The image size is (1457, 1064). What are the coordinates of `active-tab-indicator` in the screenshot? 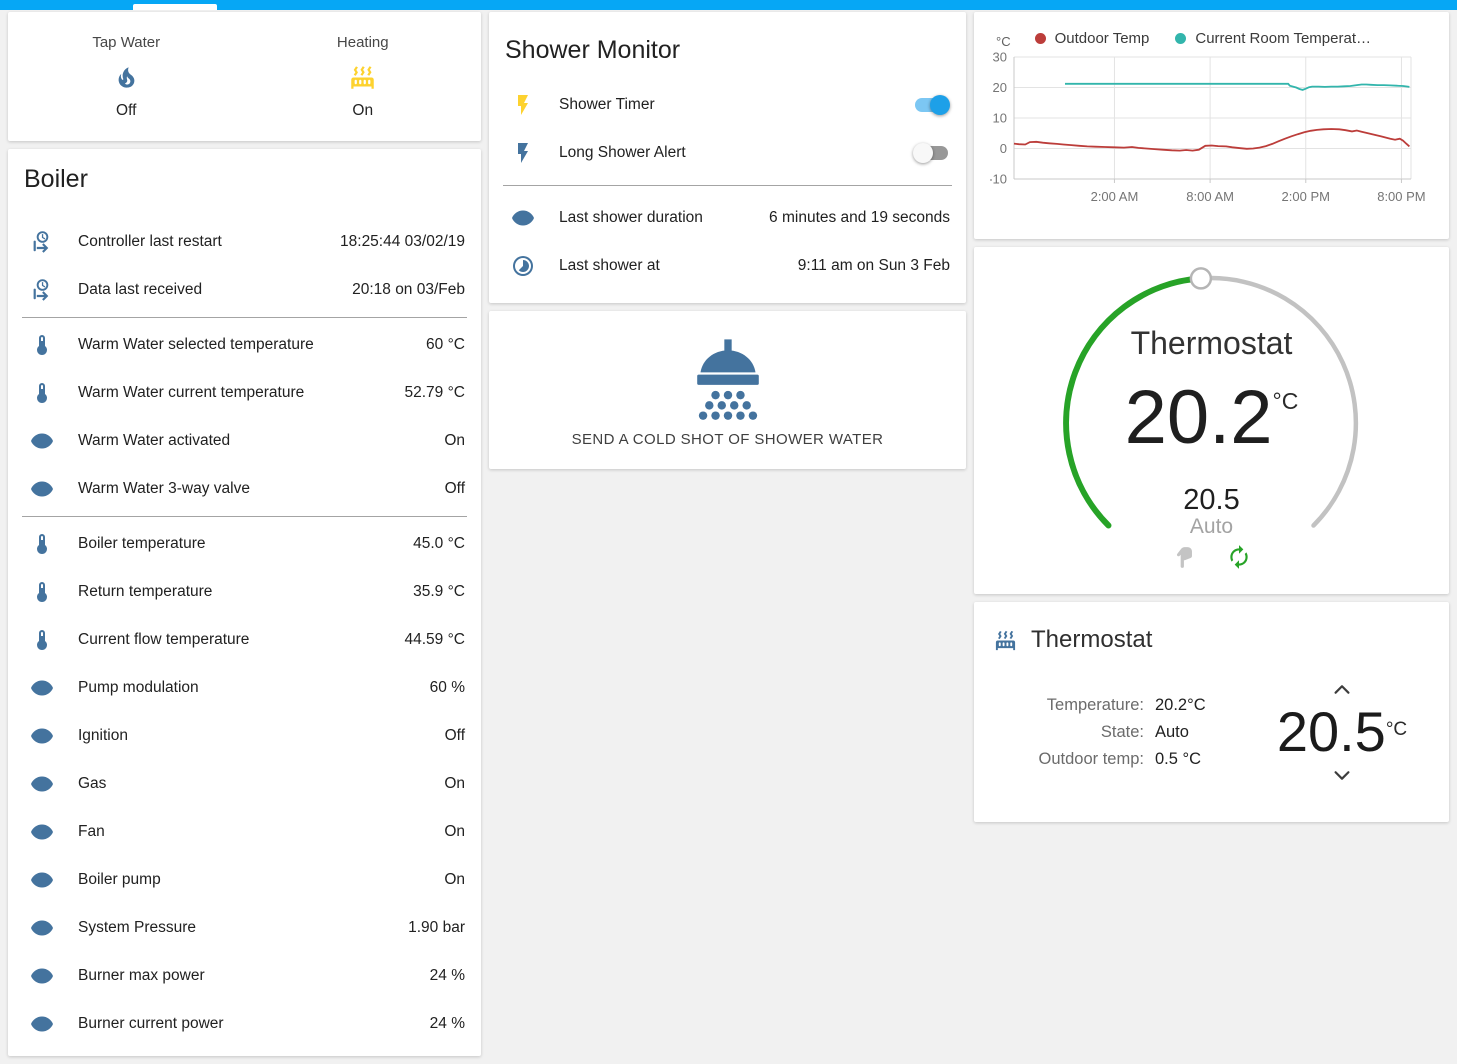 It's located at (175, 7).